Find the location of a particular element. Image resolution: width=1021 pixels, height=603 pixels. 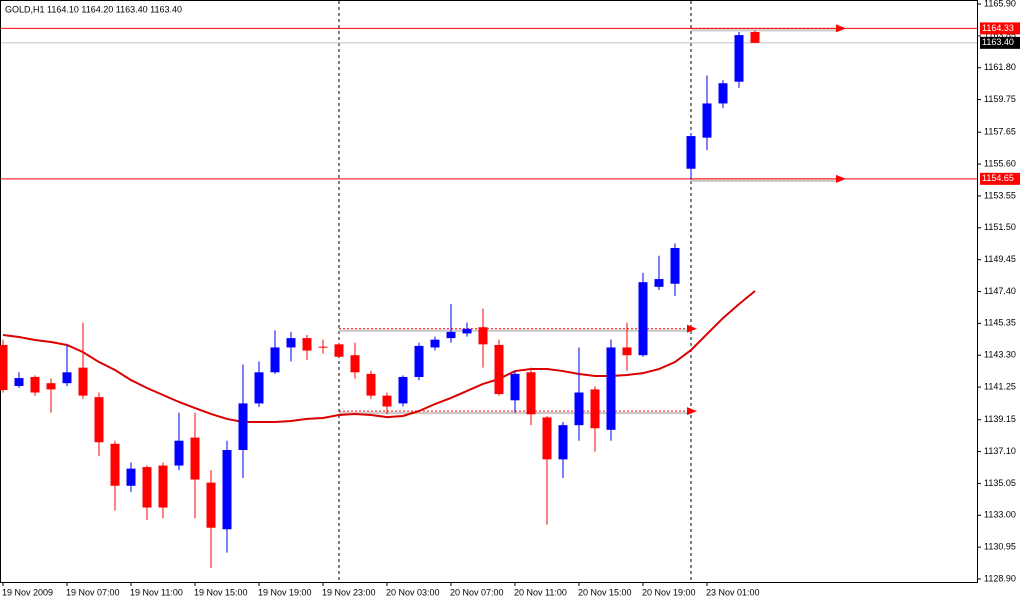

y-tick-label: 1153.55 is located at coordinates (1000, 195).